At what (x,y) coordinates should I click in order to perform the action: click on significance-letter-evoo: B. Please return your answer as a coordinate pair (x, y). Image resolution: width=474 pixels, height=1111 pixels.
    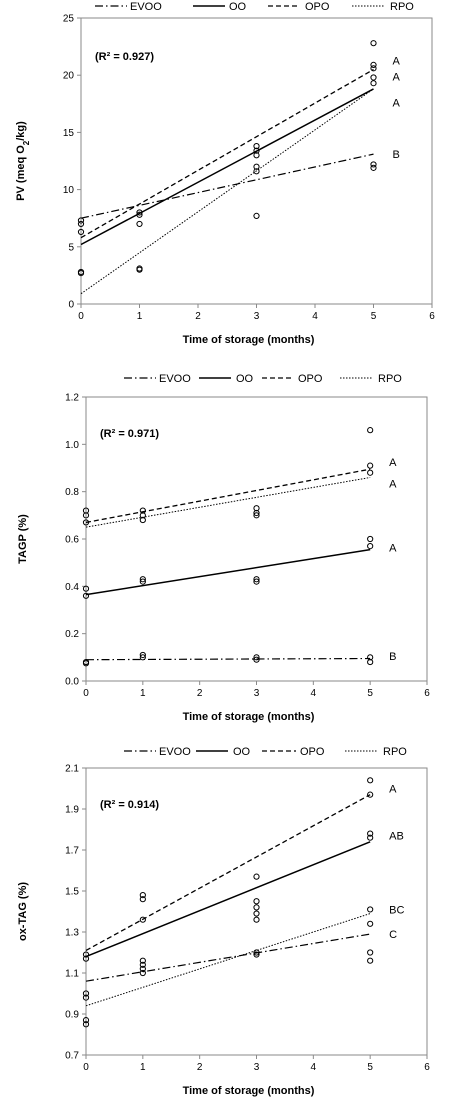
    Looking at the image, I should click on (392, 657).